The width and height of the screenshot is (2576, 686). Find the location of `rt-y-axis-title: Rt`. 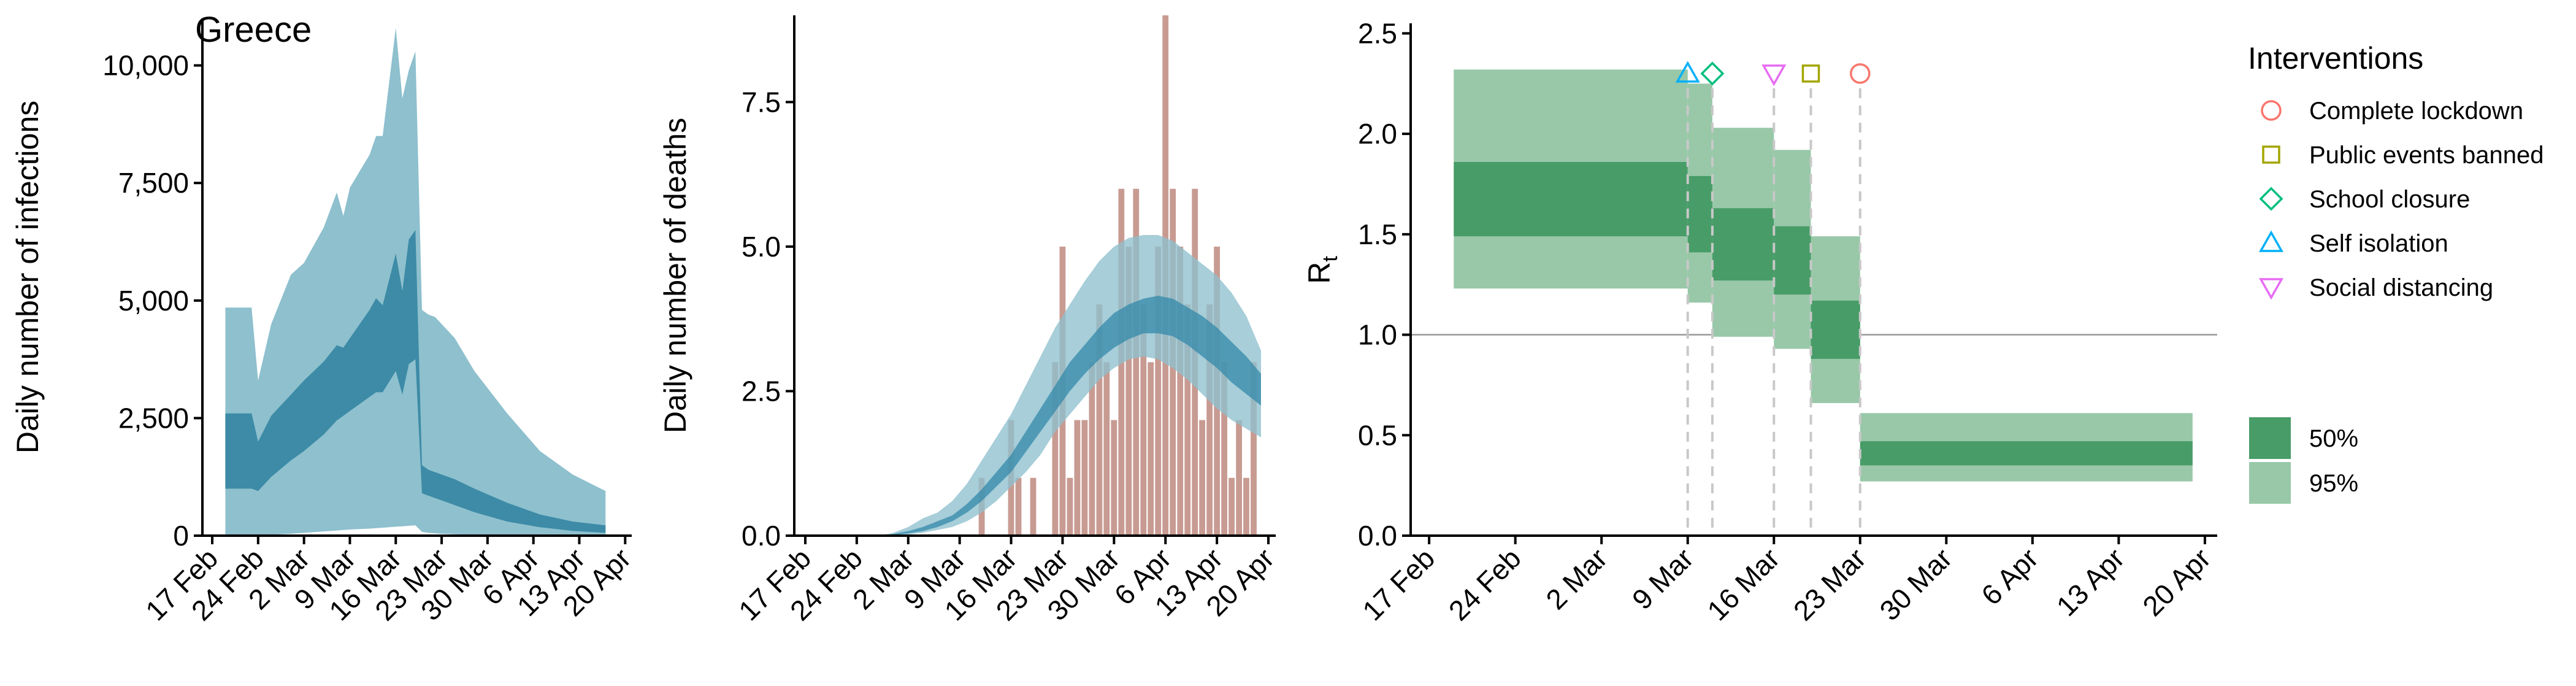

rt-y-axis-title: Rt is located at coordinates (1322, 270).